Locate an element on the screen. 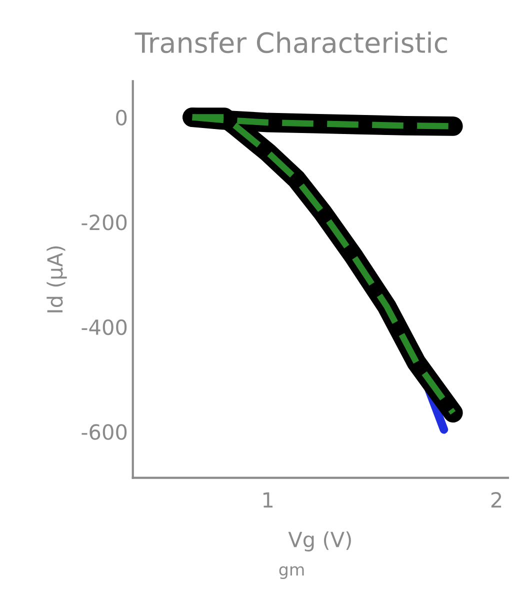  text: gm is located at coordinates (291, 573).